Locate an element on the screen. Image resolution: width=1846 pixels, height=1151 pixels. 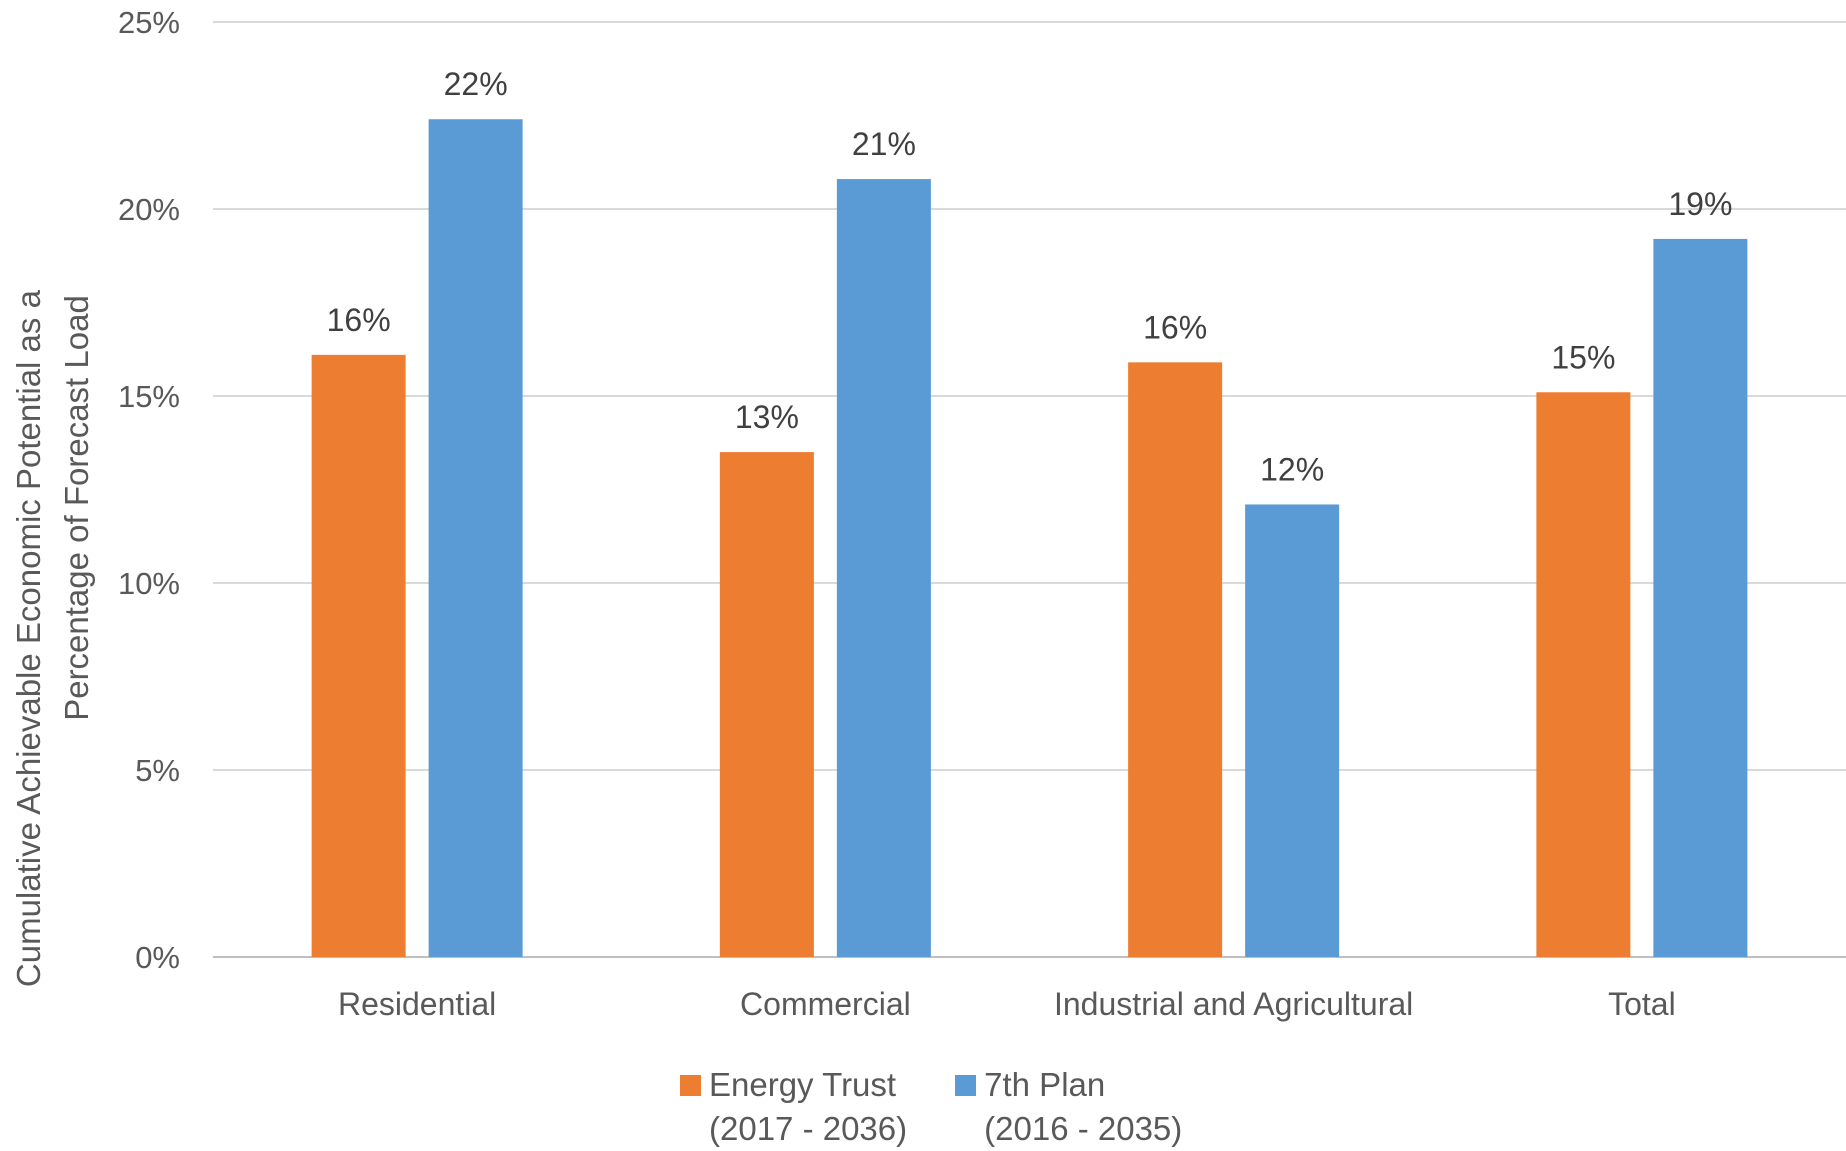
bar-industrial-and-agricultural-7th-plan is located at coordinates (1292, 730).